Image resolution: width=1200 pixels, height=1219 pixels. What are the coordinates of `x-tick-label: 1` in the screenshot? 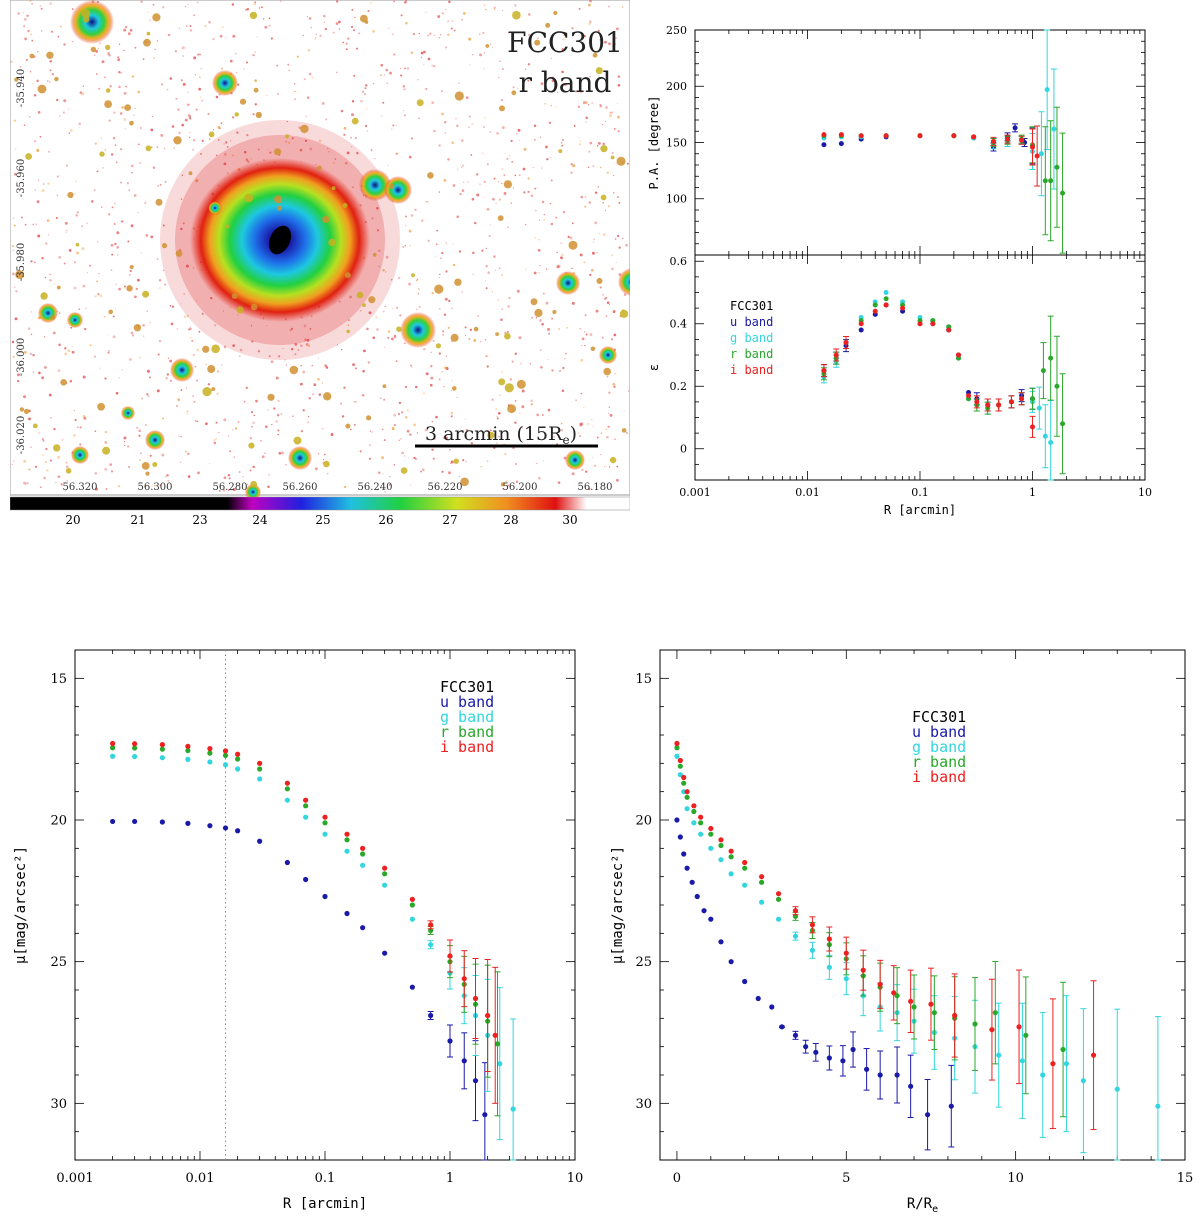 It's located at (450, 1178).